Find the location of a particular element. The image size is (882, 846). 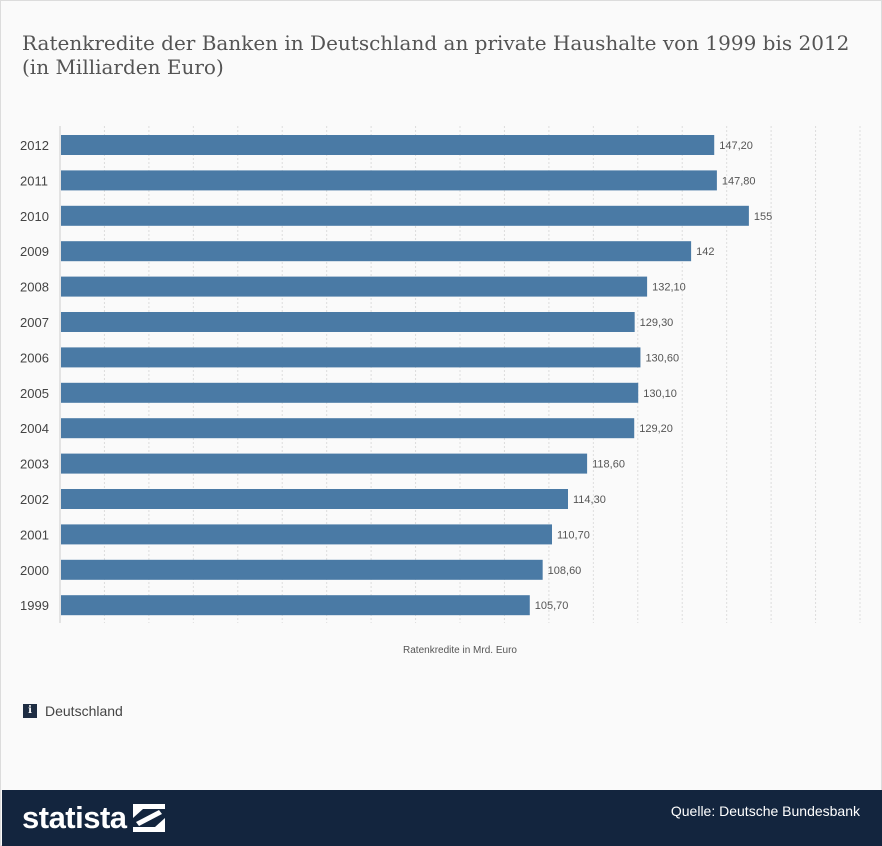

footer: statista Quelle: Deutsche Bundesbank is located at coordinates (442, 818).